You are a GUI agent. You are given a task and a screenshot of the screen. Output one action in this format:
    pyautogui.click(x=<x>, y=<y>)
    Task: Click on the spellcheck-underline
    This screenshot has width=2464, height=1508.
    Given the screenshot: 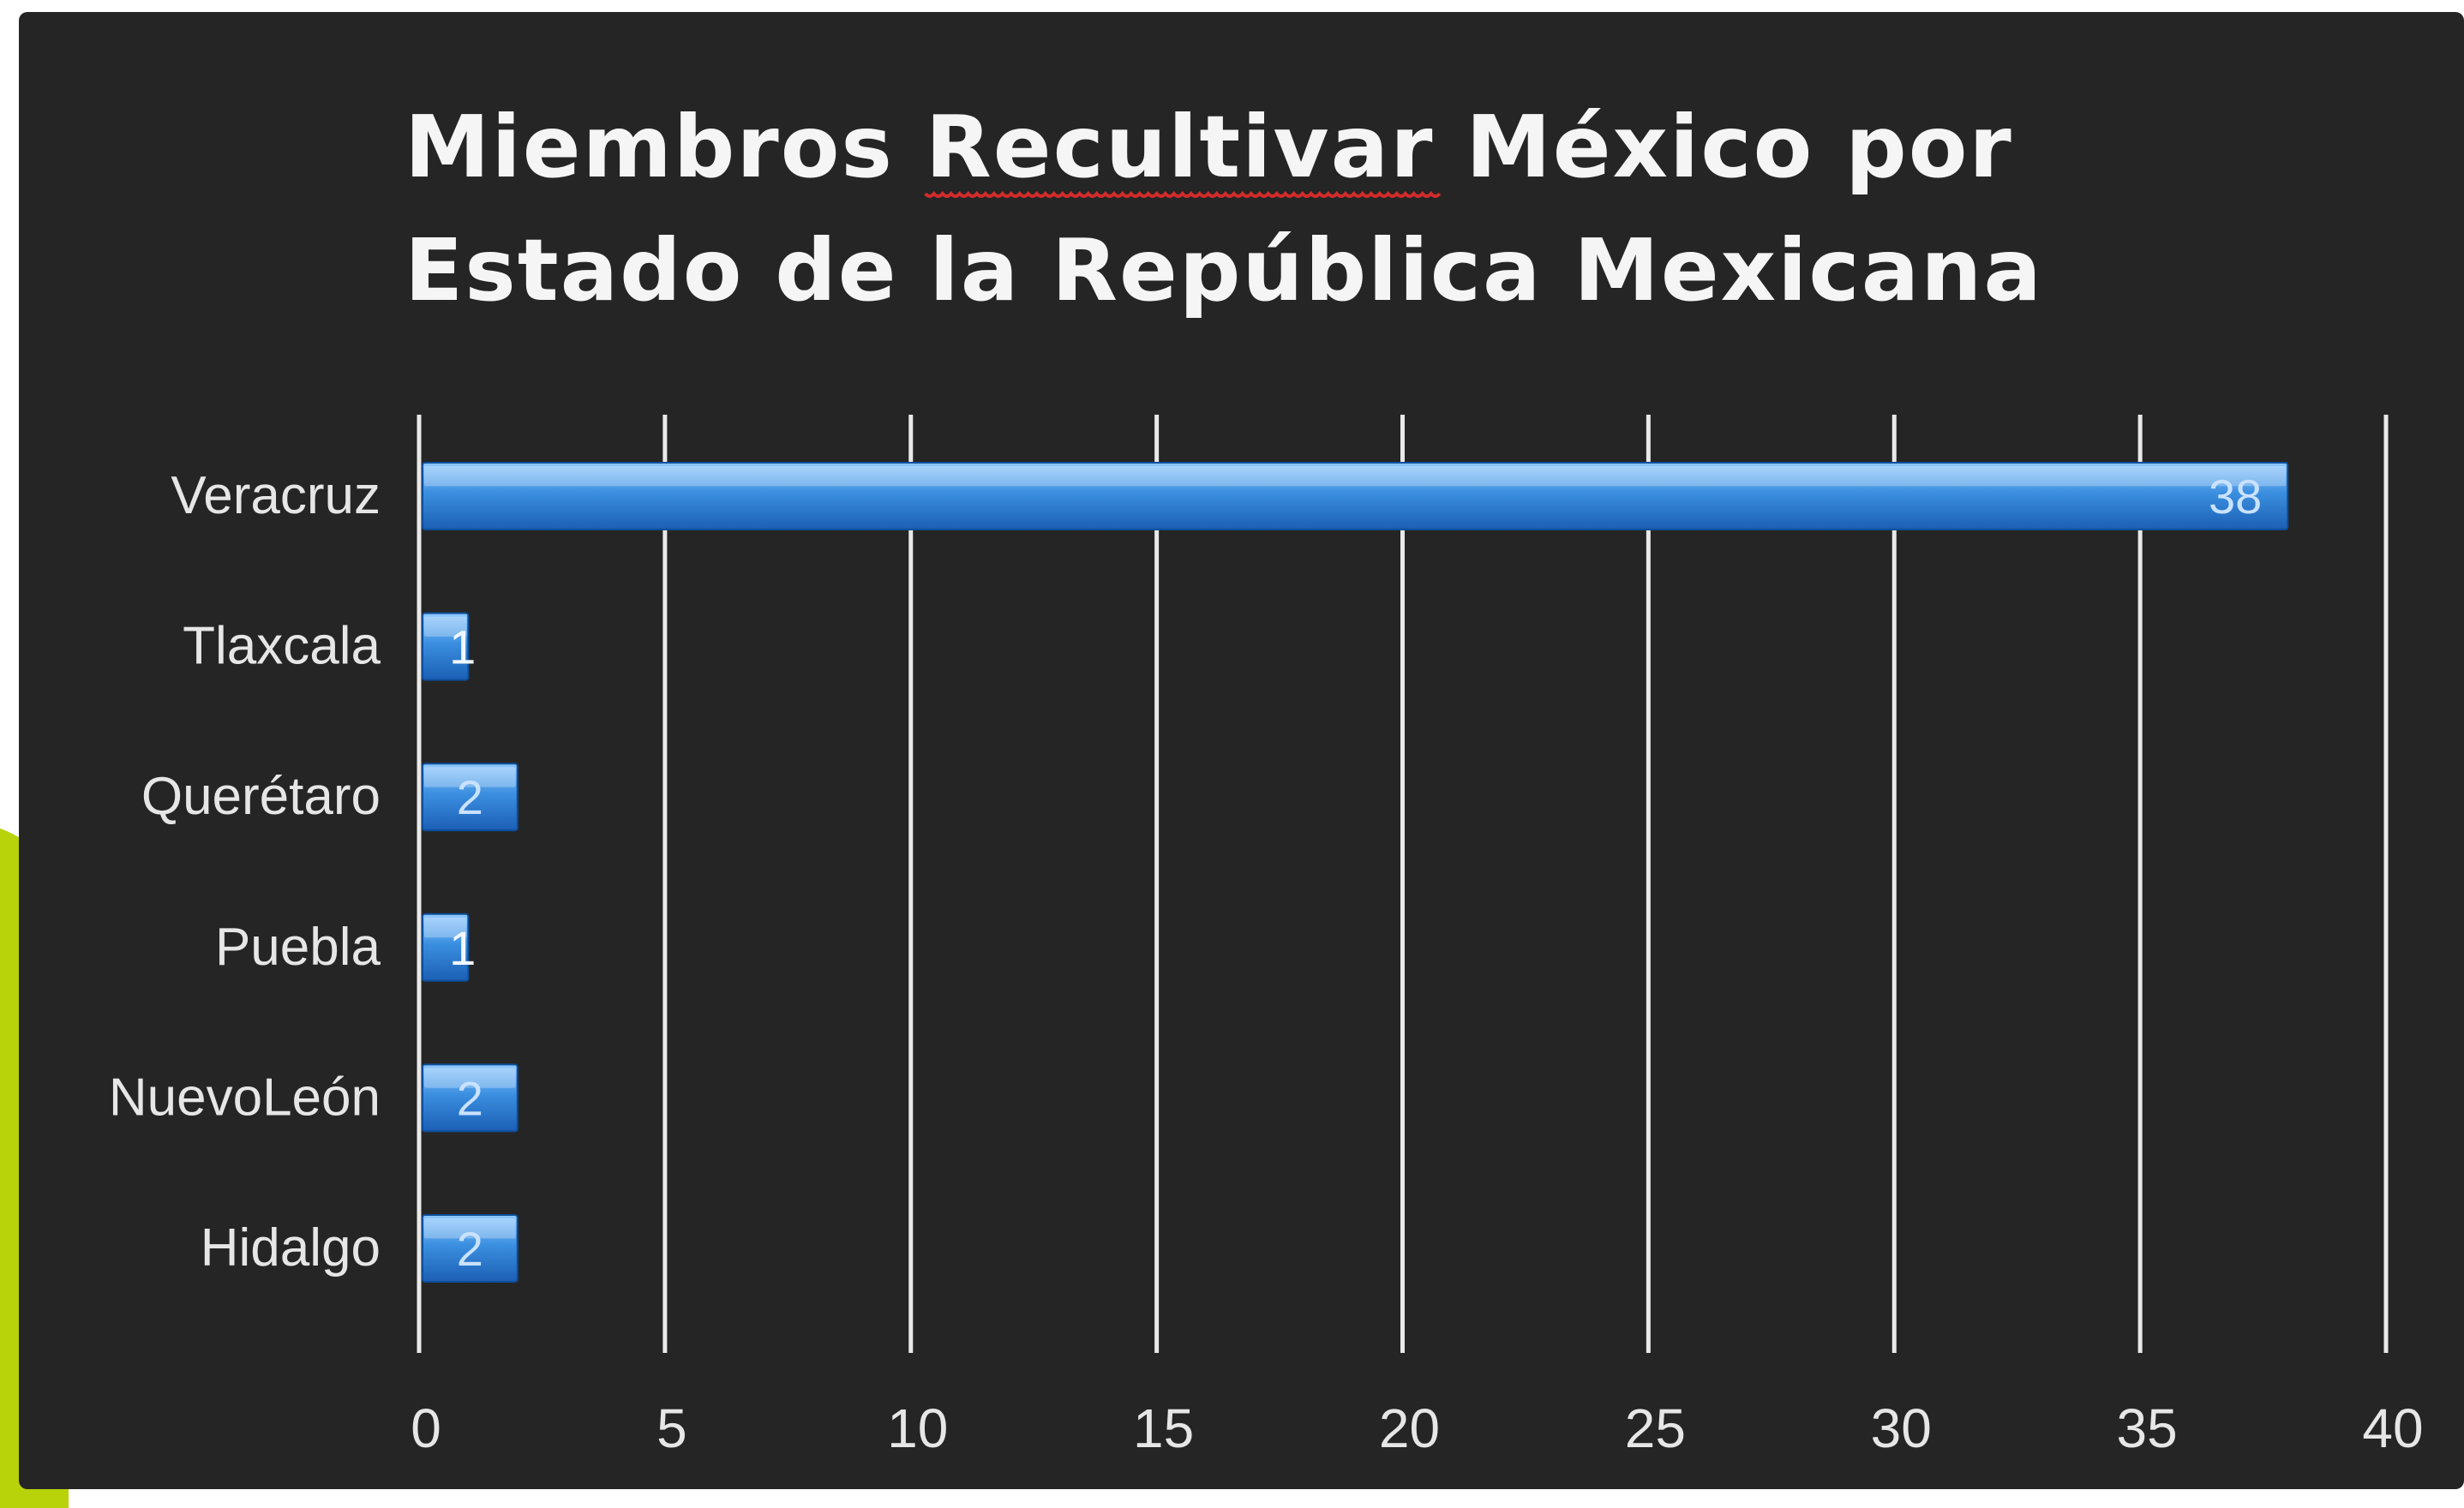 What is the action you would take?
    pyautogui.click(x=1183, y=194)
    